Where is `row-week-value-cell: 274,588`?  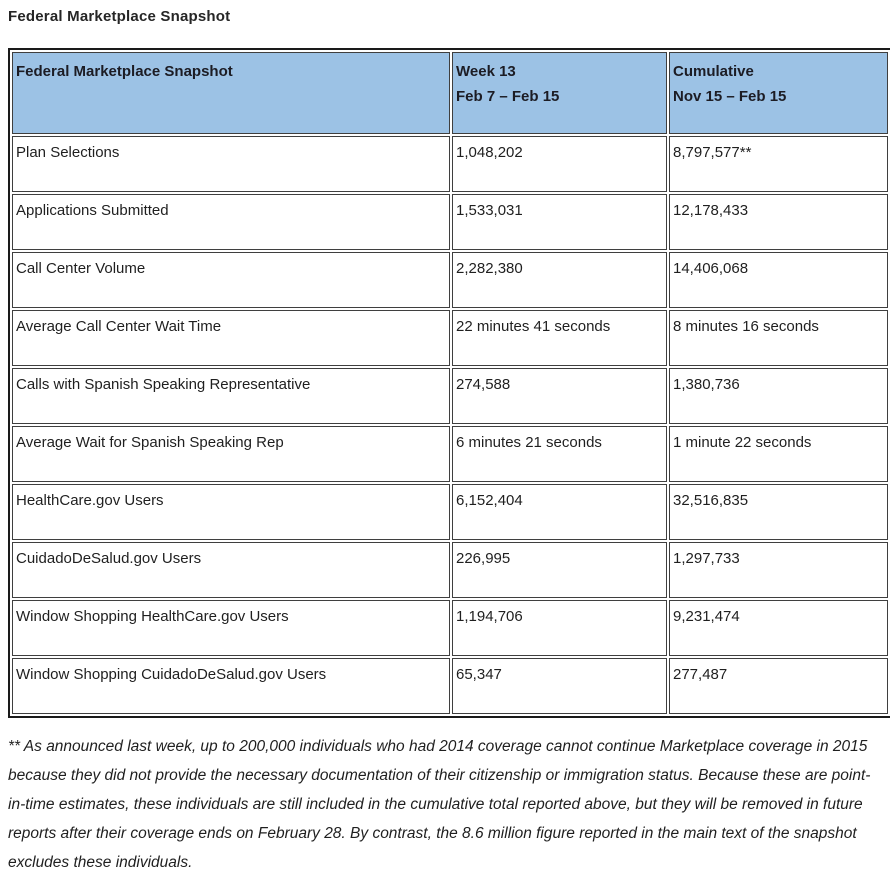 row-week-value-cell: 274,588 is located at coordinates (559, 396).